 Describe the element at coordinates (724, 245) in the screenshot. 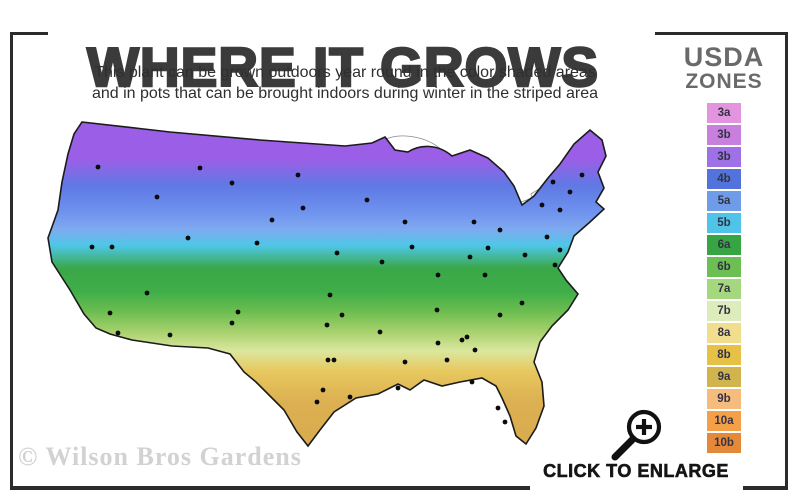

I see `zone-chip-6a: 6a` at that location.